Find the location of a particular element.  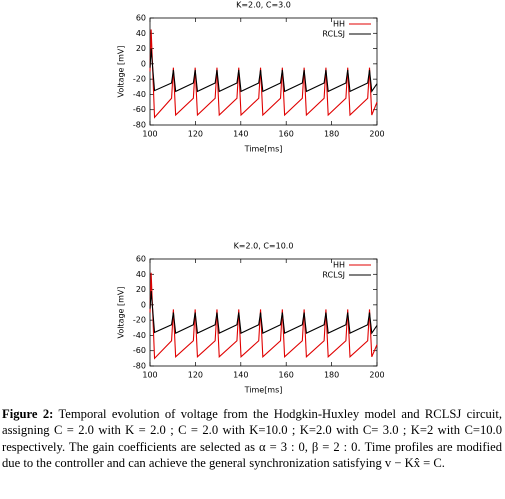

caption-label: Figure 2: is located at coordinates (28, 414).